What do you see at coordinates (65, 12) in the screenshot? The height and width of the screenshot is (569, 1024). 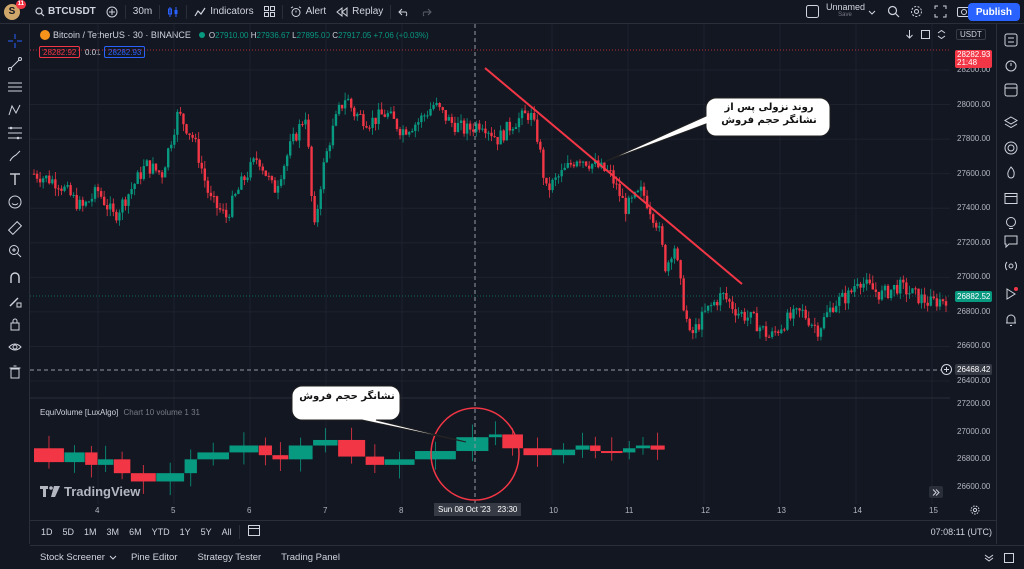 I see `symbol-search-button: BTCUSDT` at bounding box center [65, 12].